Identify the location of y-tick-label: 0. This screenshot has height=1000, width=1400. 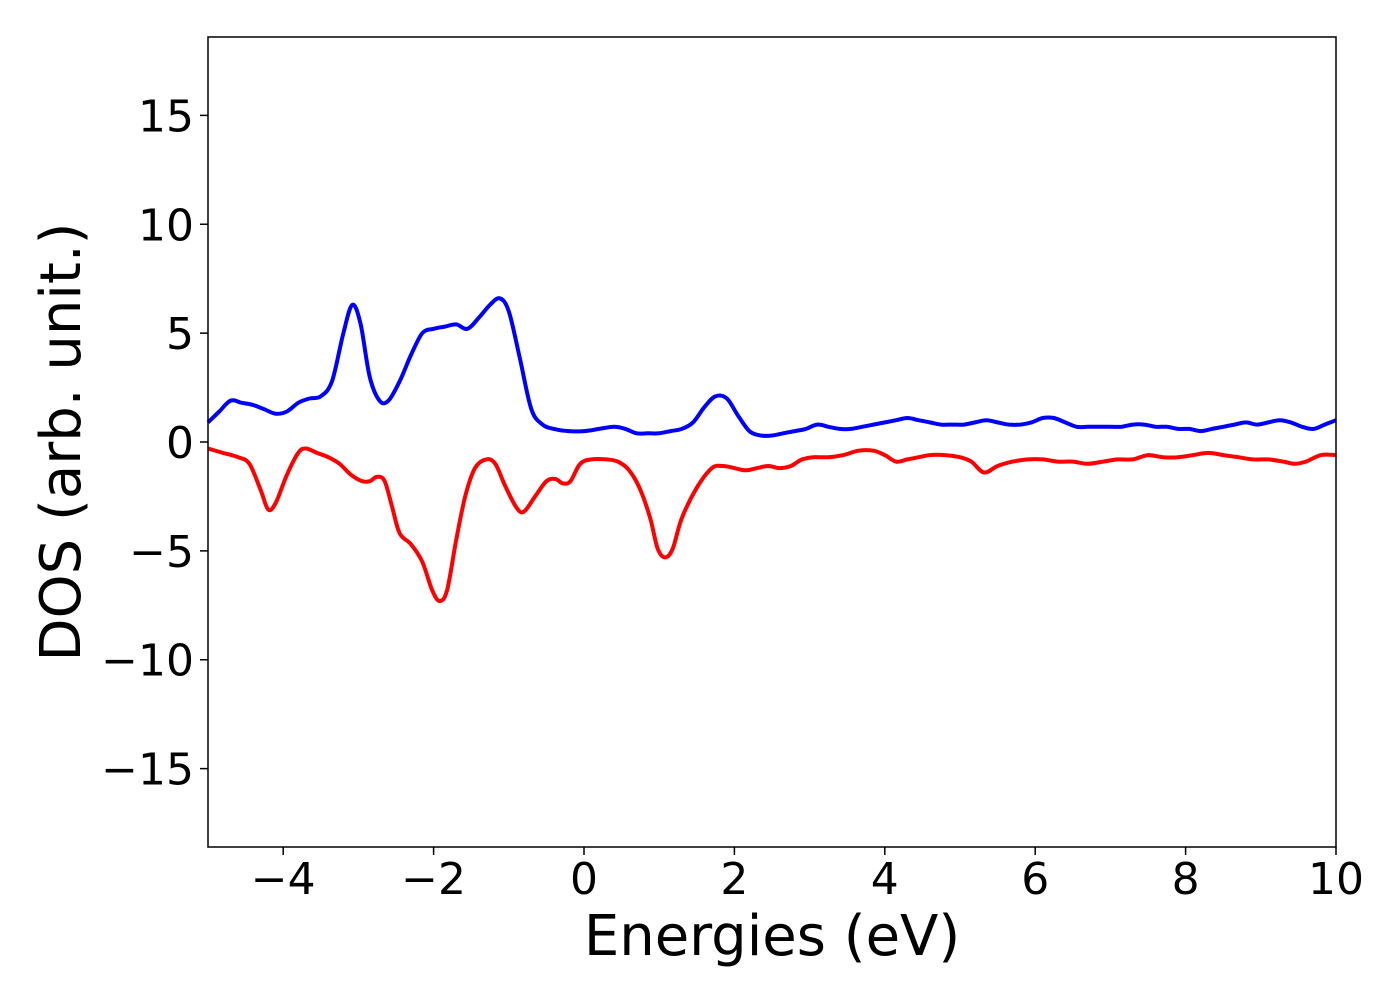
(180, 443).